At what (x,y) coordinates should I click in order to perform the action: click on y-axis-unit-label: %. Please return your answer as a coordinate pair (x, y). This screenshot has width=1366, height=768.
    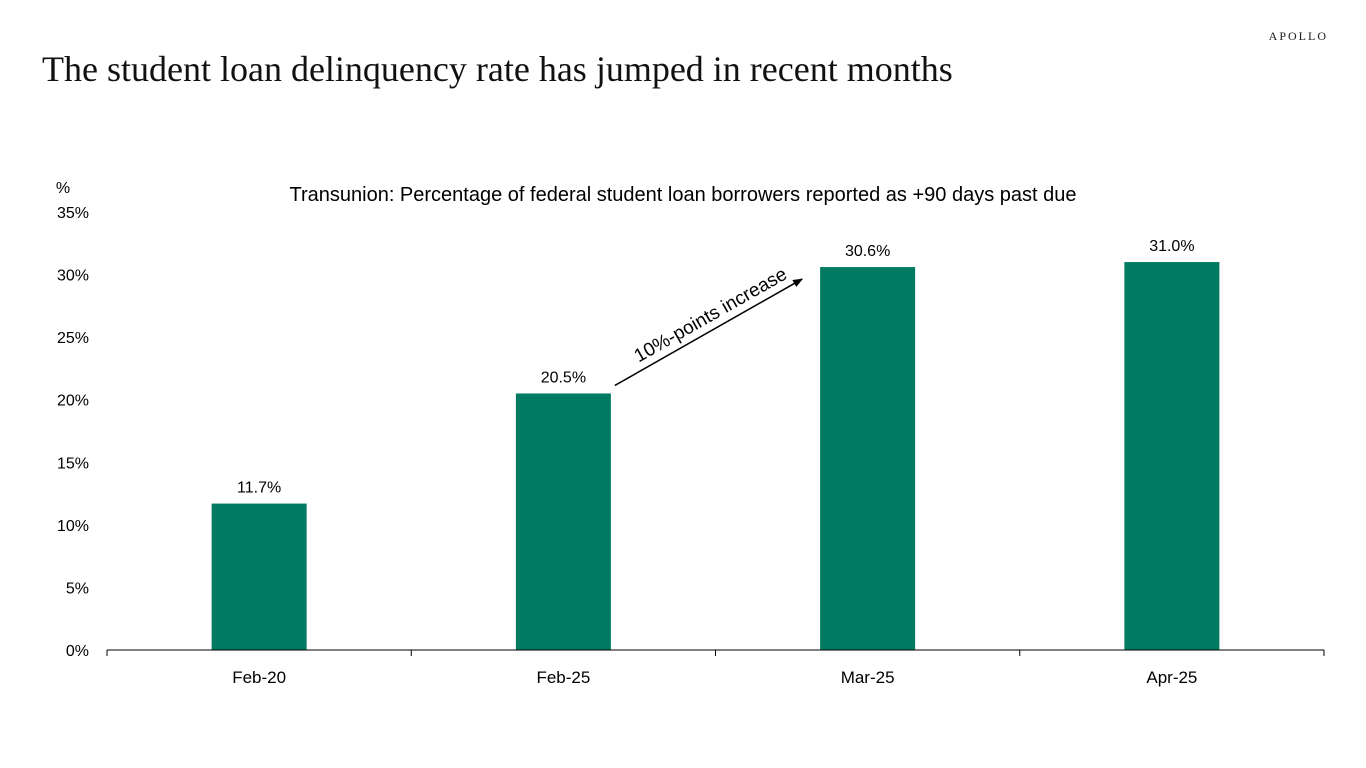
    Looking at the image, I should click on (63, 188).